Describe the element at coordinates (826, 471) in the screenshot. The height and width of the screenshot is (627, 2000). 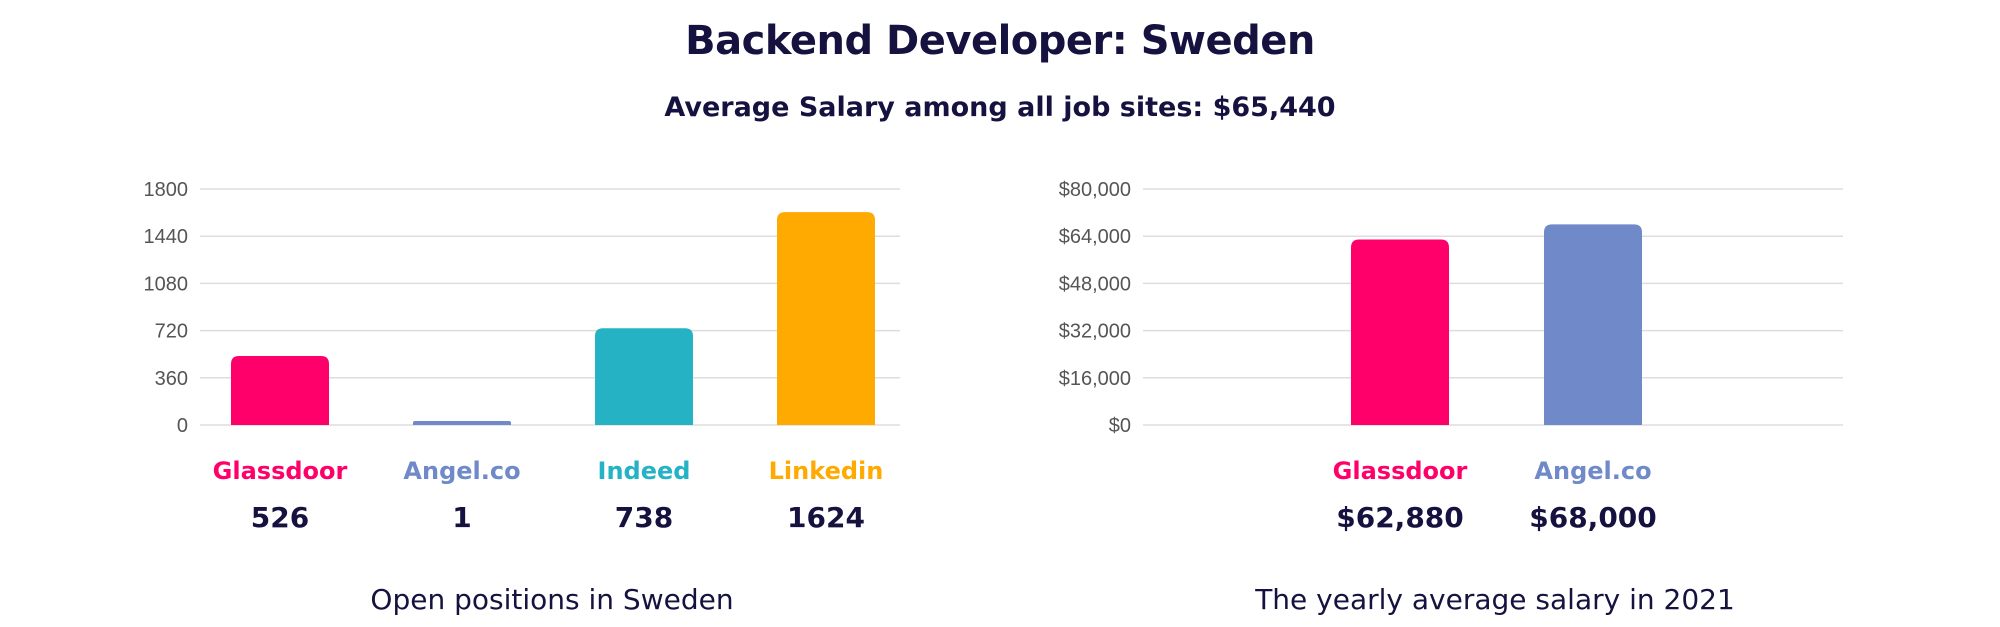
I see `category-label: Linkedin` at that location.